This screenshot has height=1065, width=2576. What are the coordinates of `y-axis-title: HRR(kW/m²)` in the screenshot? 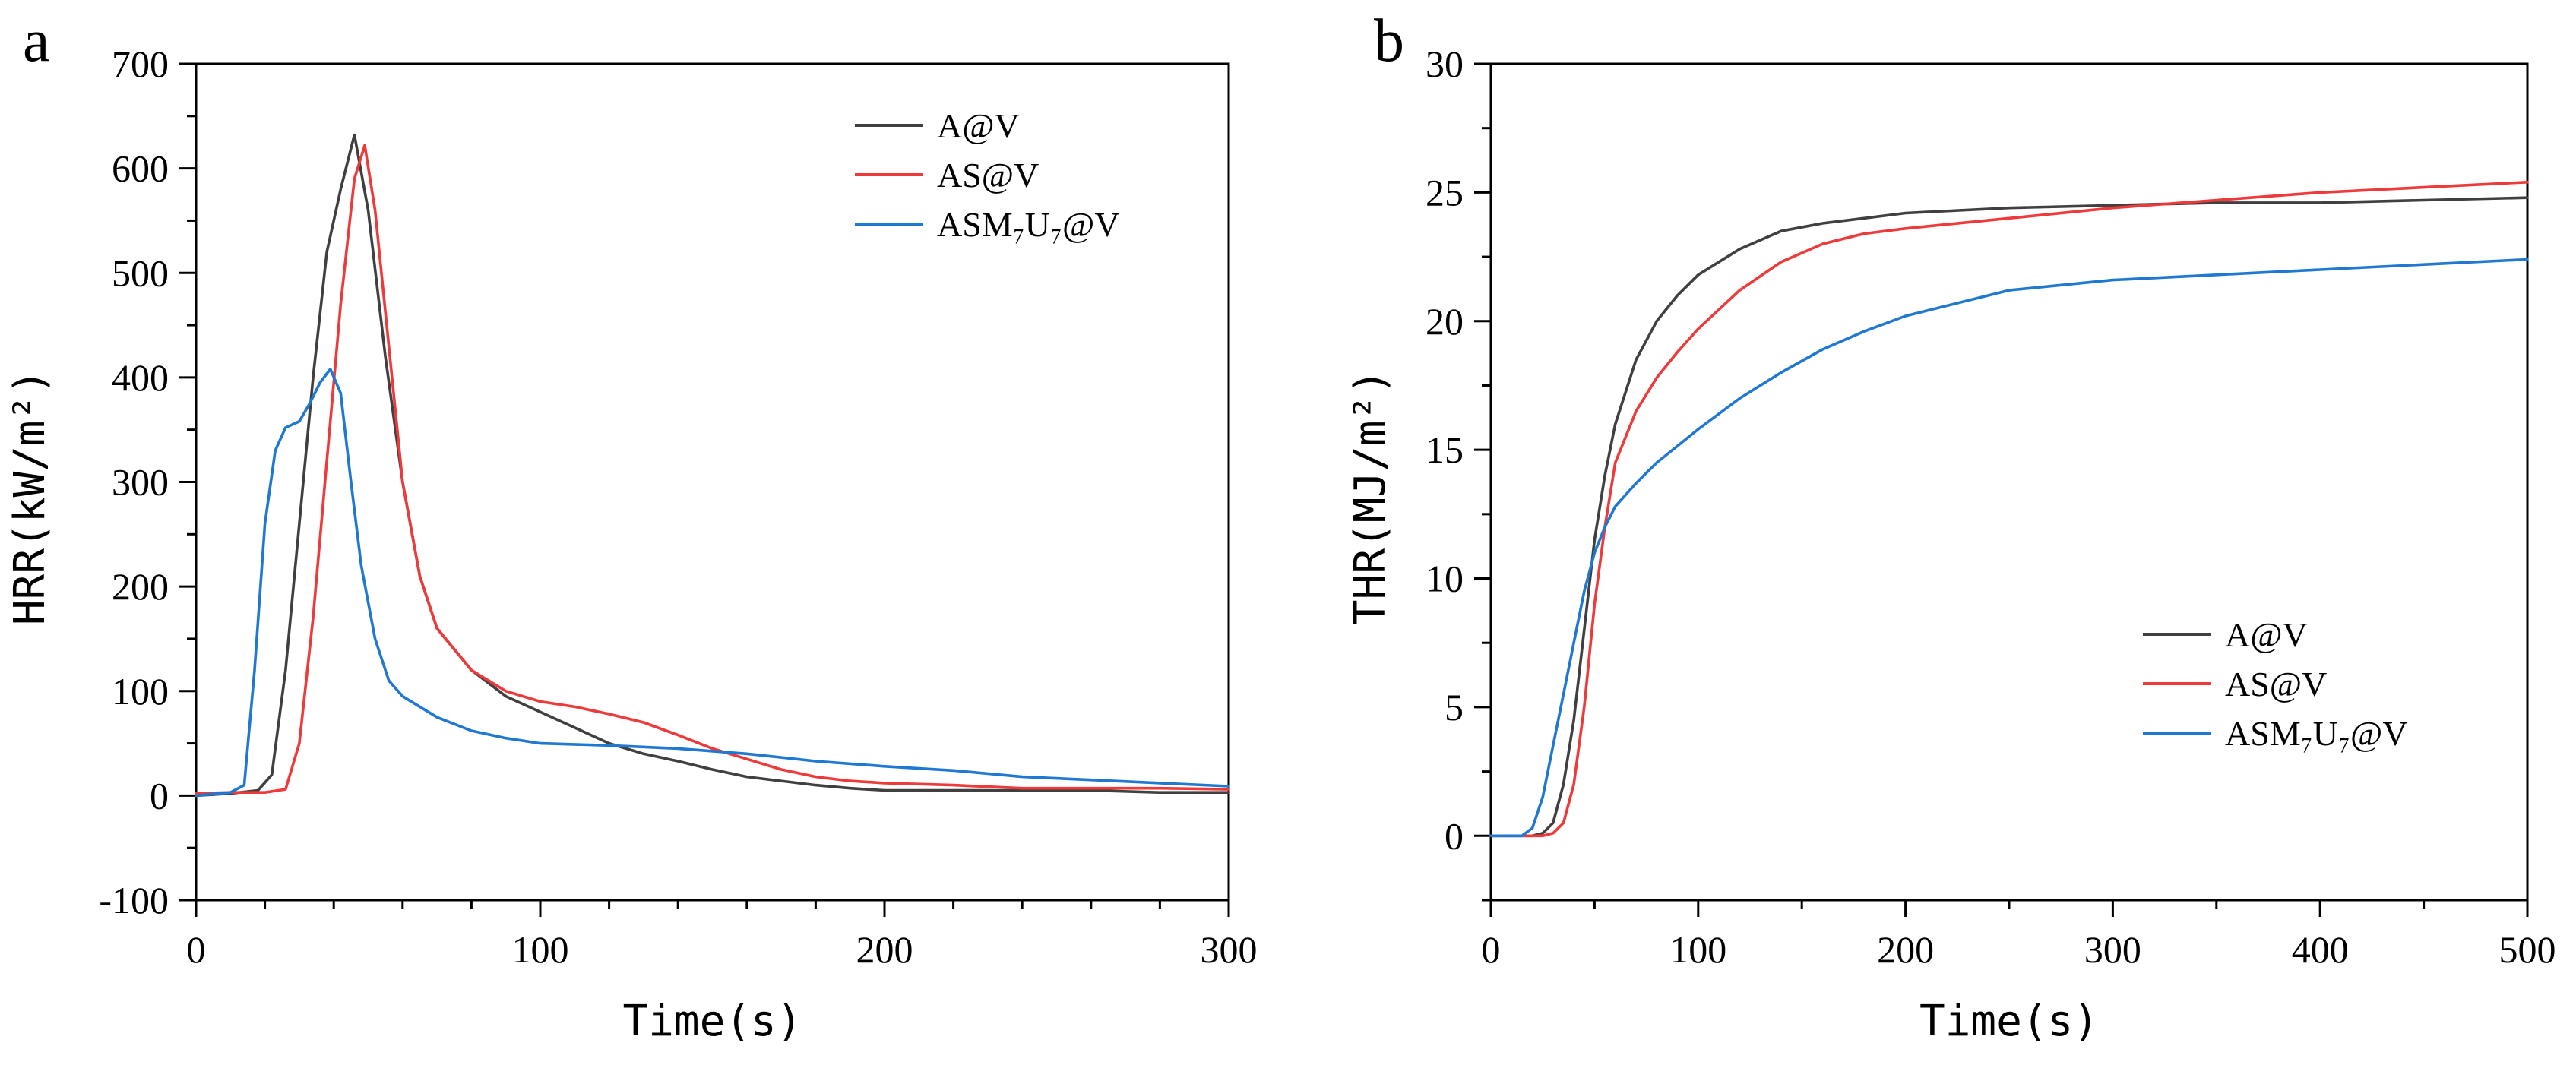 It's located at (30, 497).